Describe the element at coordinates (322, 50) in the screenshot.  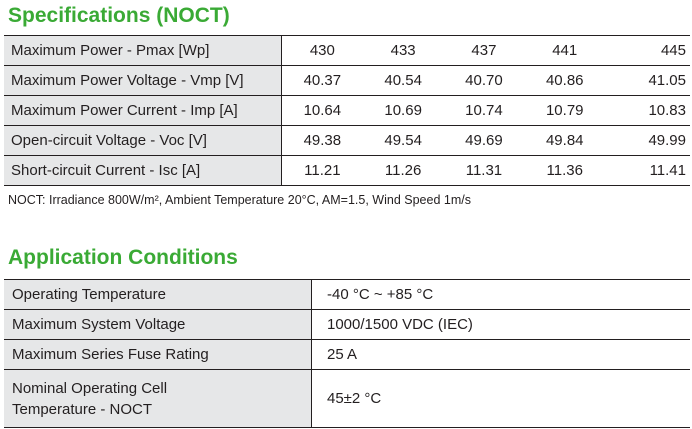
I see `spec-value-cell: 430` at that location.